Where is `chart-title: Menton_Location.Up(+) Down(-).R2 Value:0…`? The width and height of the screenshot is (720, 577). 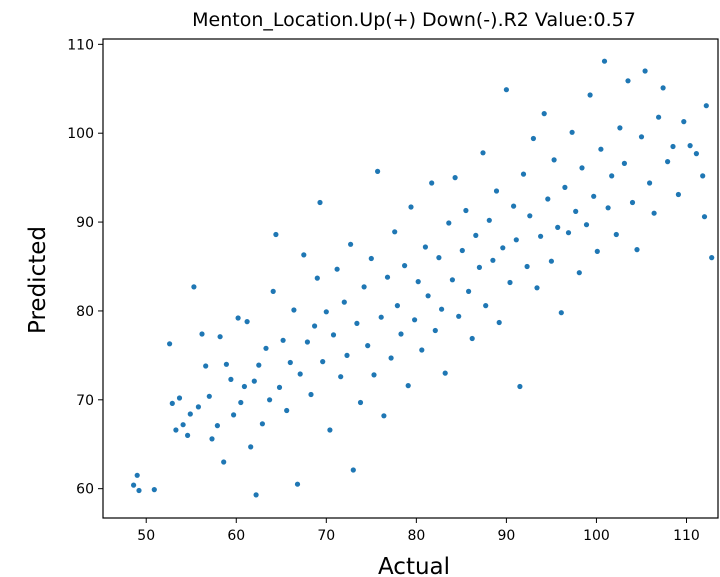
chart-title: Menton_Location.Up(+) Down(-).R2 Value:0… is located at coordinates (414, 20).